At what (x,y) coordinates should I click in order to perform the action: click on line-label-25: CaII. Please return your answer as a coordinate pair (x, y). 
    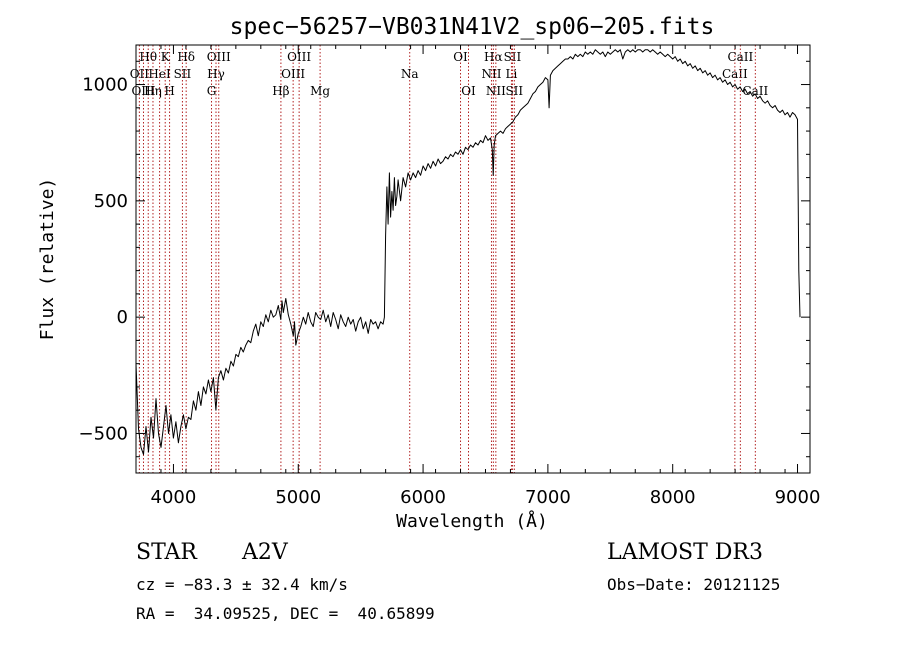
    Looking at the image, I should click on (735, 74).